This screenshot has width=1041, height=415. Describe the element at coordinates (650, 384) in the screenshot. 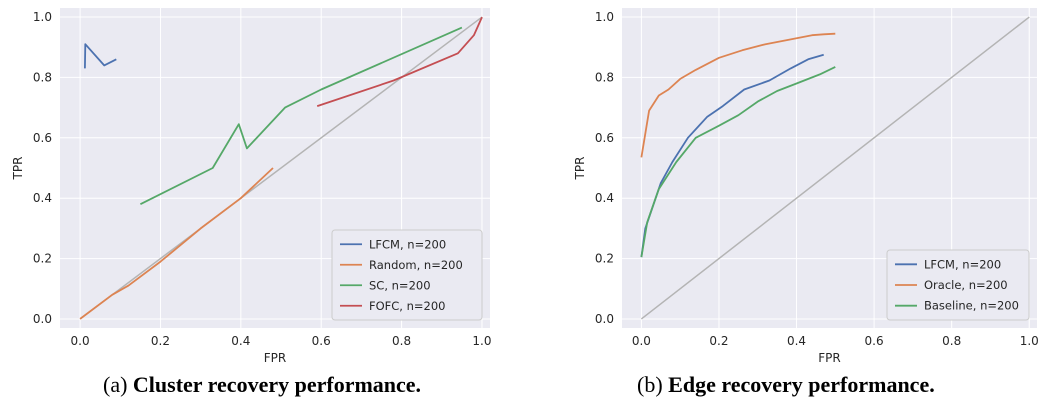

I see `caption-b-label: (b)` at that location.